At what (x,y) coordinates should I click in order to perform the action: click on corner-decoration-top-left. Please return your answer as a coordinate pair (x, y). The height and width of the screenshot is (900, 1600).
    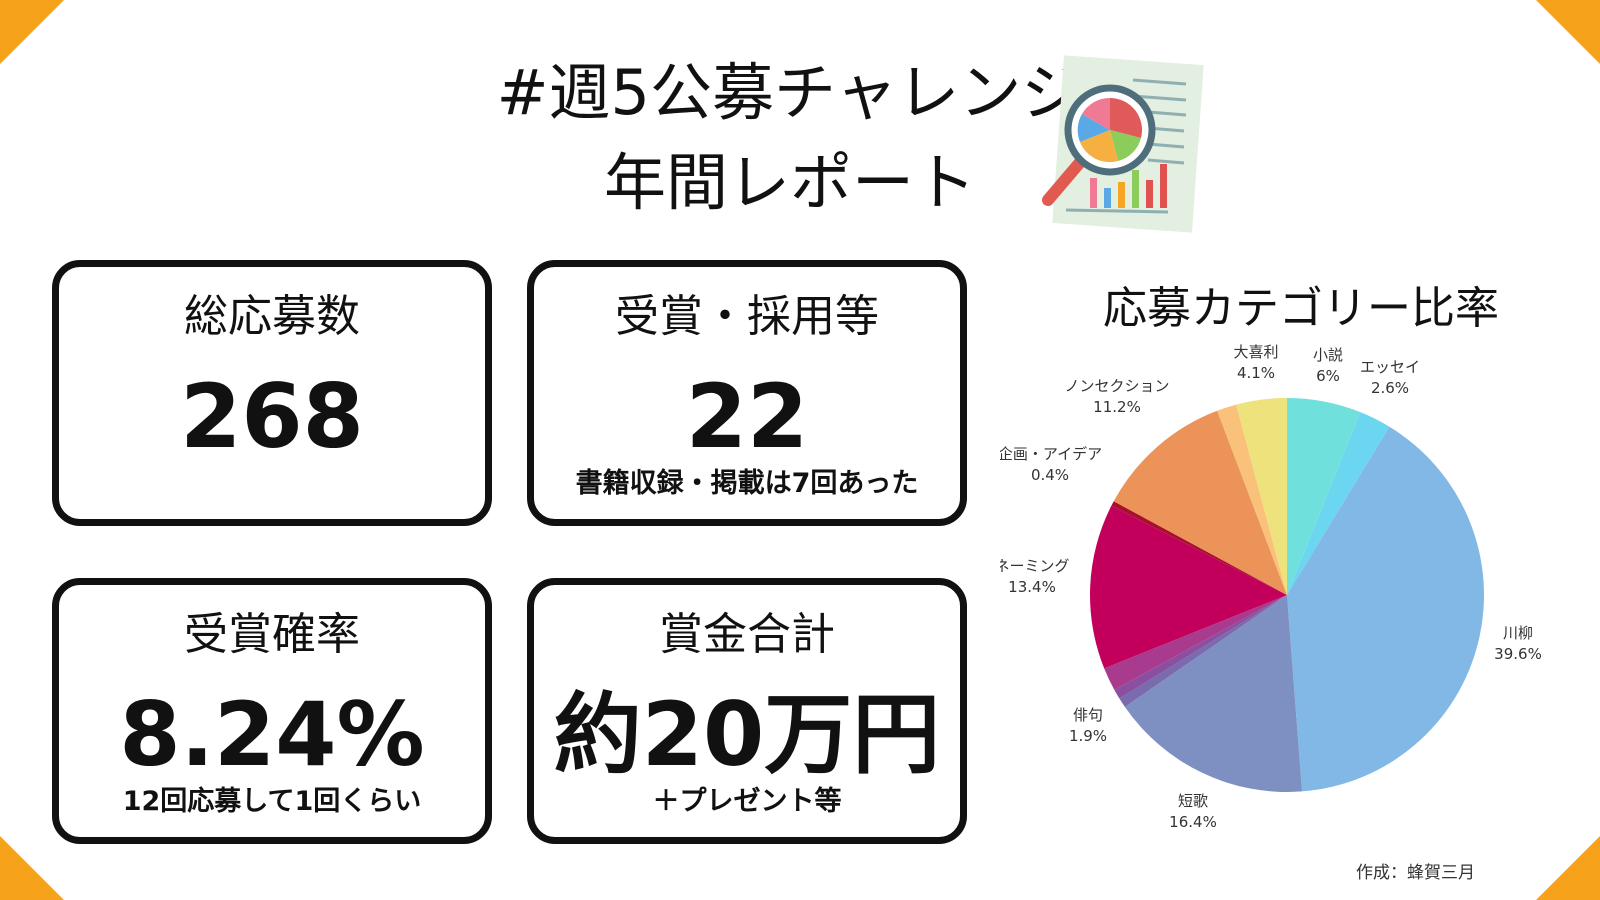
    Looking at the image, I should click on (32, 32).